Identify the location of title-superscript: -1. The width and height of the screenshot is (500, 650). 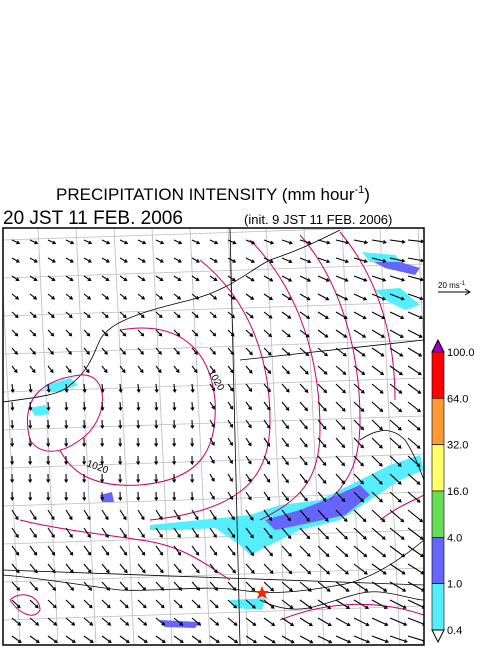
(360, 190).